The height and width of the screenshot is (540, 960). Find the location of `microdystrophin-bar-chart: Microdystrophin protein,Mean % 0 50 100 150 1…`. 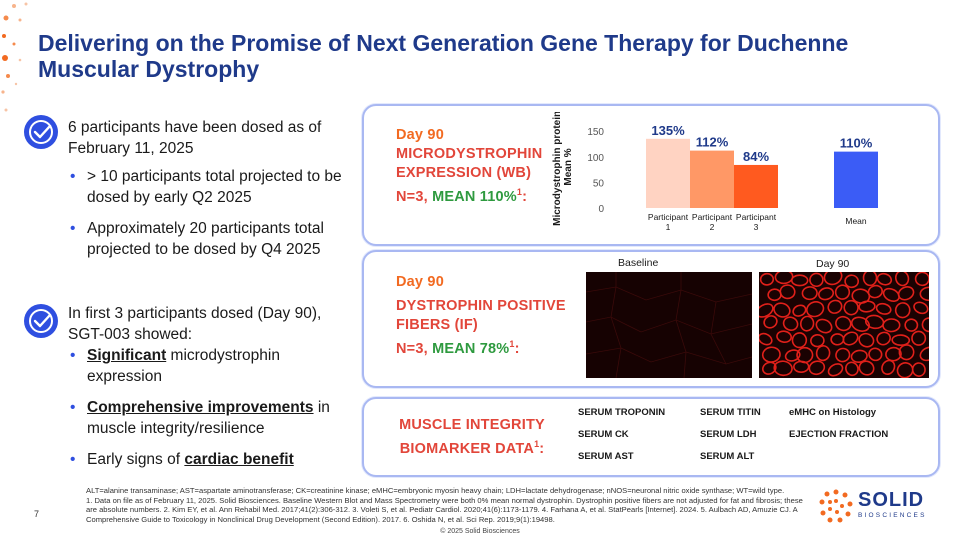

microdystrophin-bar-chart: Microdystrophin protein,Mean % 0 50 100 150 1… is located at coordinates (715, 172).